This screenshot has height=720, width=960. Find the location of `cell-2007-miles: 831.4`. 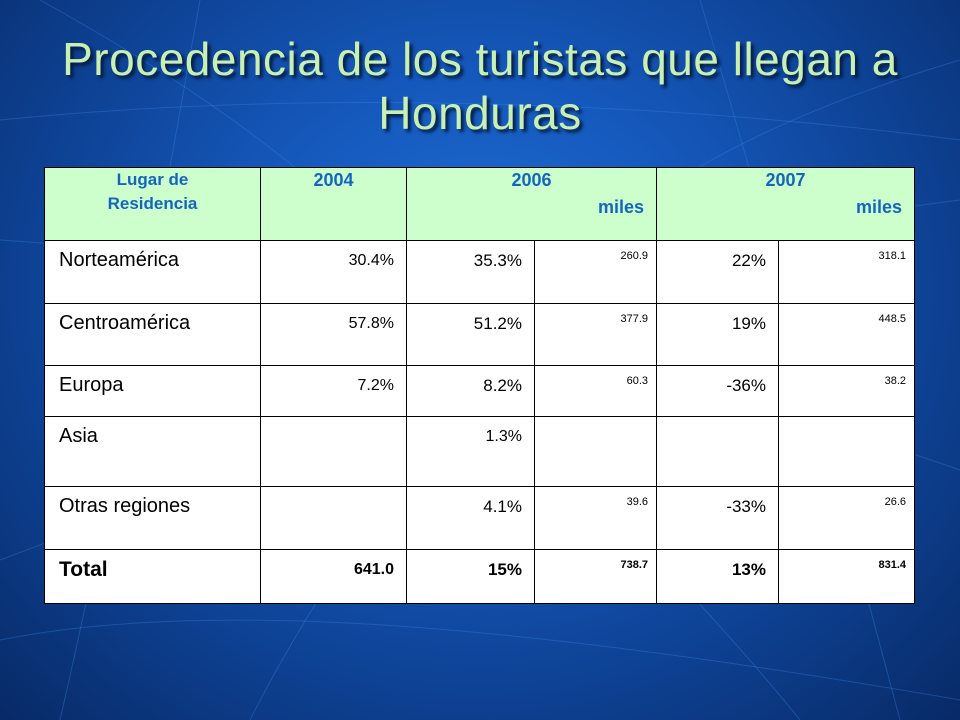

cell-2007-miles: 831.4 is located at coordinates (846, 576).